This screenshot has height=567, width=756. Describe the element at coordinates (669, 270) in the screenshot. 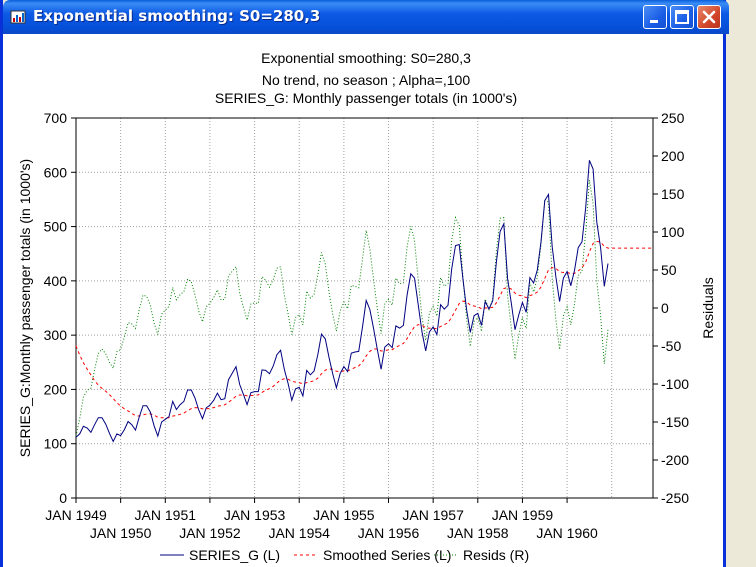

I see `y2-tick-label: 50` at that location.